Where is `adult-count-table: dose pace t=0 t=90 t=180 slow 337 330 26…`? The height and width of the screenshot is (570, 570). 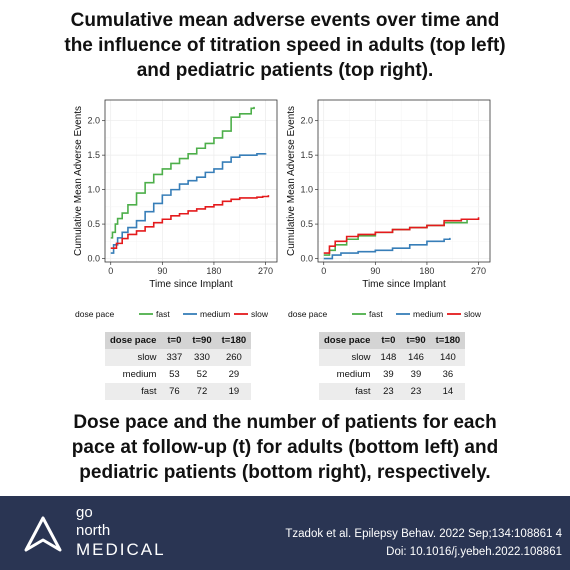 adult-count-table: dose pace t=0 t=90 t=180 slow 337 330 26… is located at coordinates (178, 366).